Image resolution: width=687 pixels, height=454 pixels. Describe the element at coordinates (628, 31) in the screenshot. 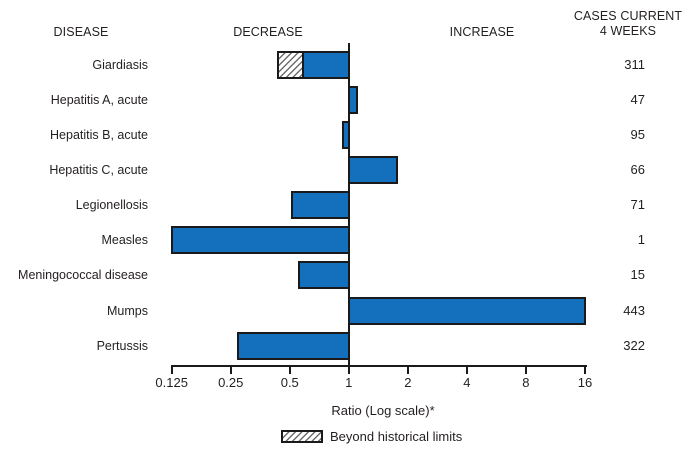

I see `column-header-cases-line2: 4 WEEKS` at that location.